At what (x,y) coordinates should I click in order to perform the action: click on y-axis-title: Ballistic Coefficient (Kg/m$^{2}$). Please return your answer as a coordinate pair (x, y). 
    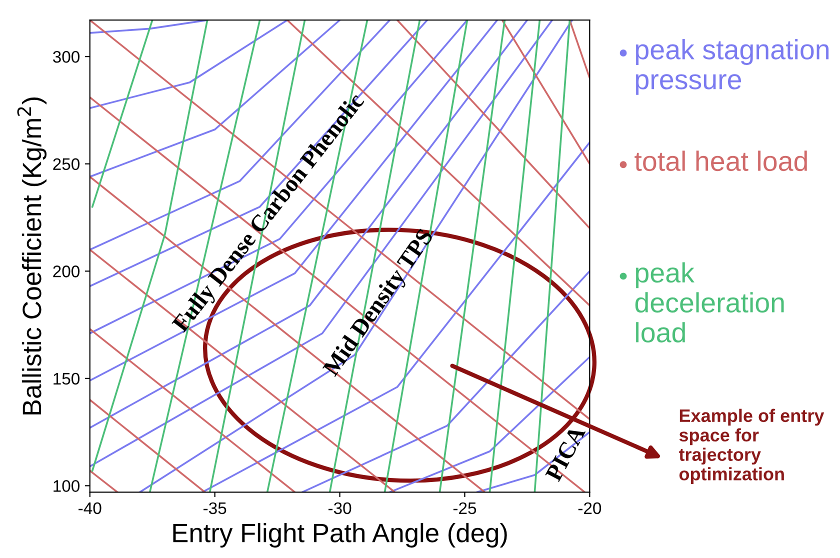
    Looking at the image, I should click on (32, 256).